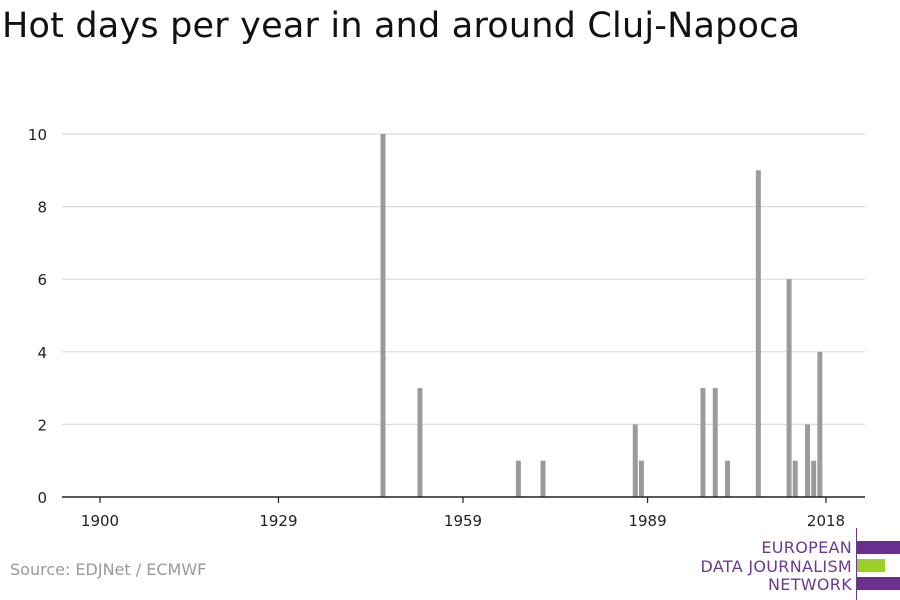  What do you see at coordinates (820, 424) in the screenshot?
I see `bar-2017` at bounding box center [820, 424].